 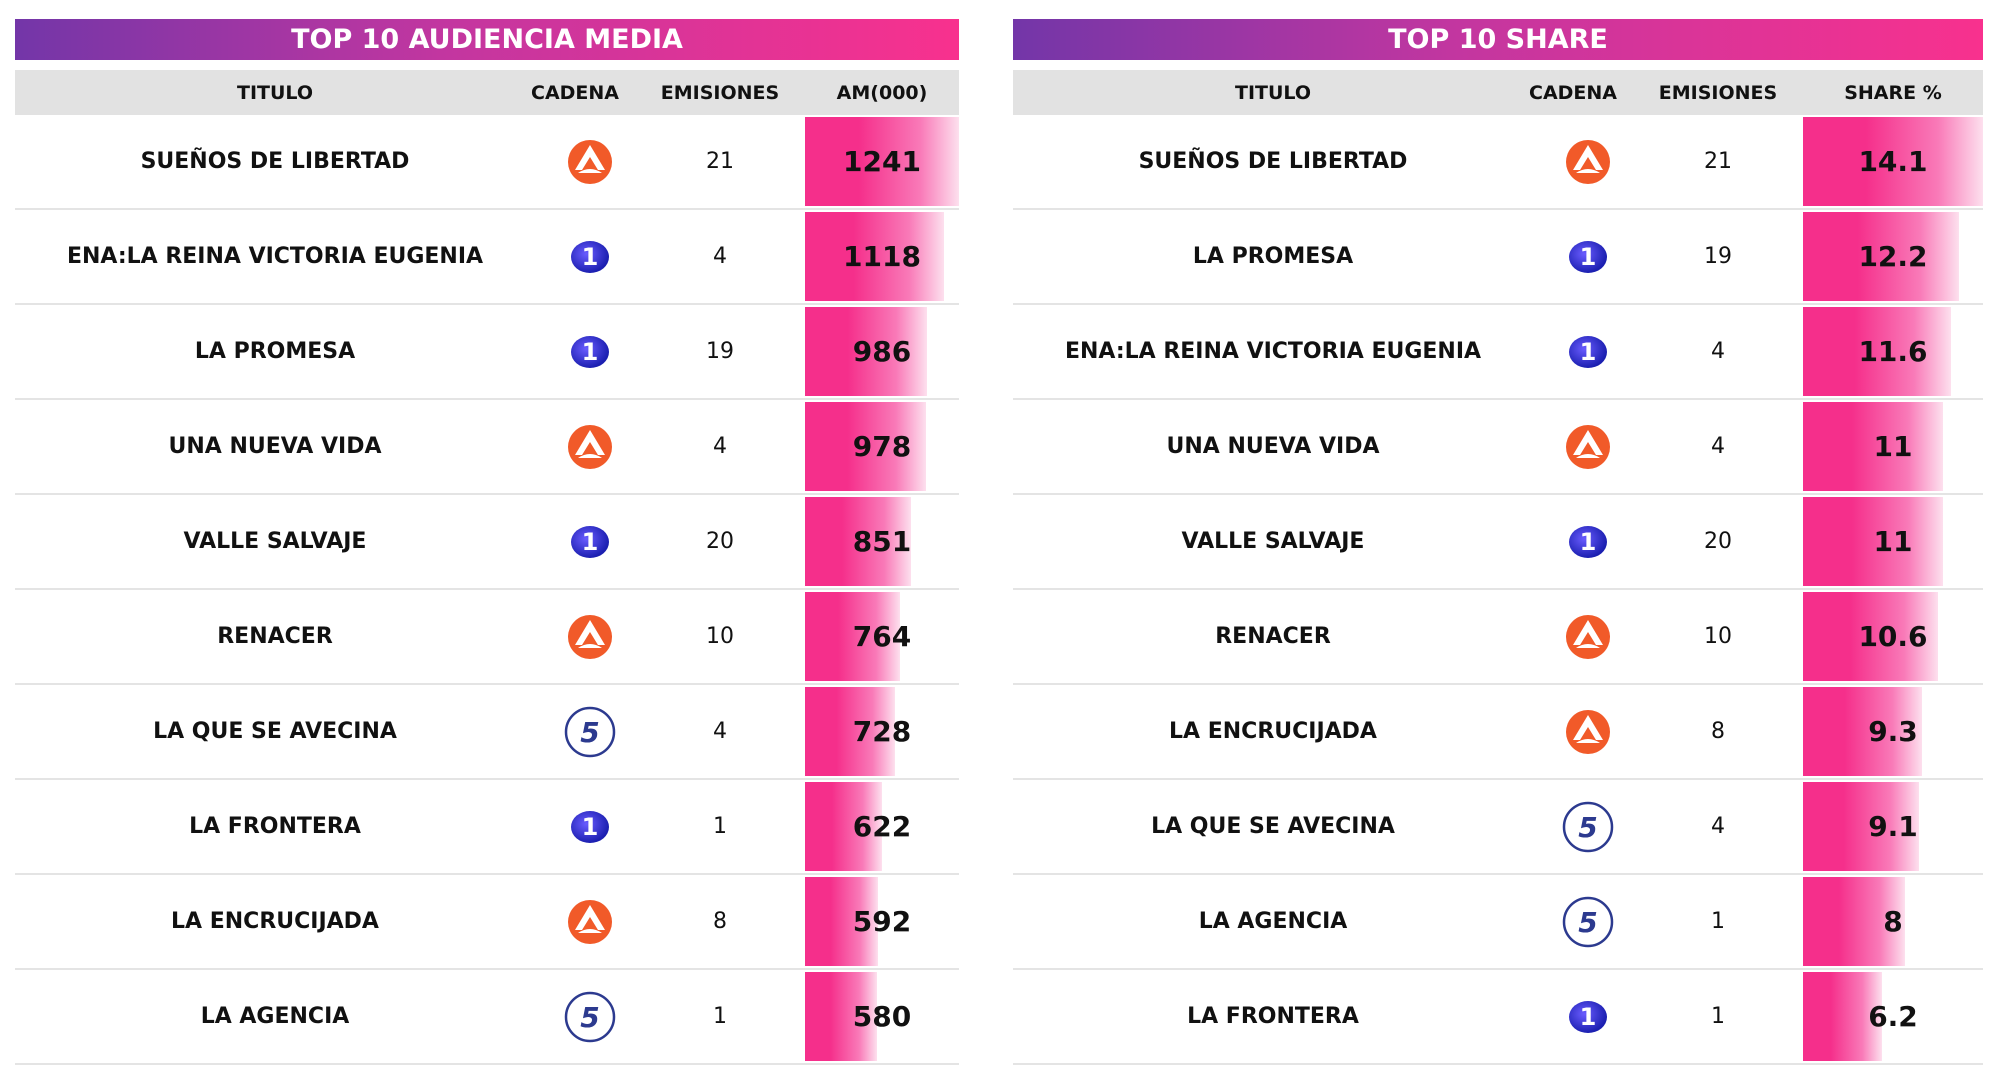 I want to click on value-cell: 12.2, so click(x=1893, y=256).